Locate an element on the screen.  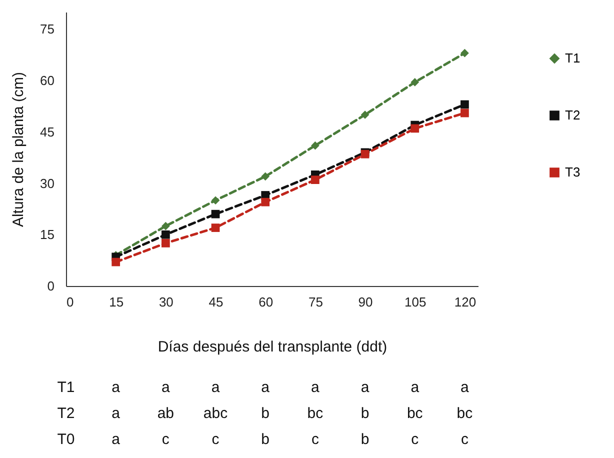
x-tick-label: 15 is located at coordinates (116, 302).